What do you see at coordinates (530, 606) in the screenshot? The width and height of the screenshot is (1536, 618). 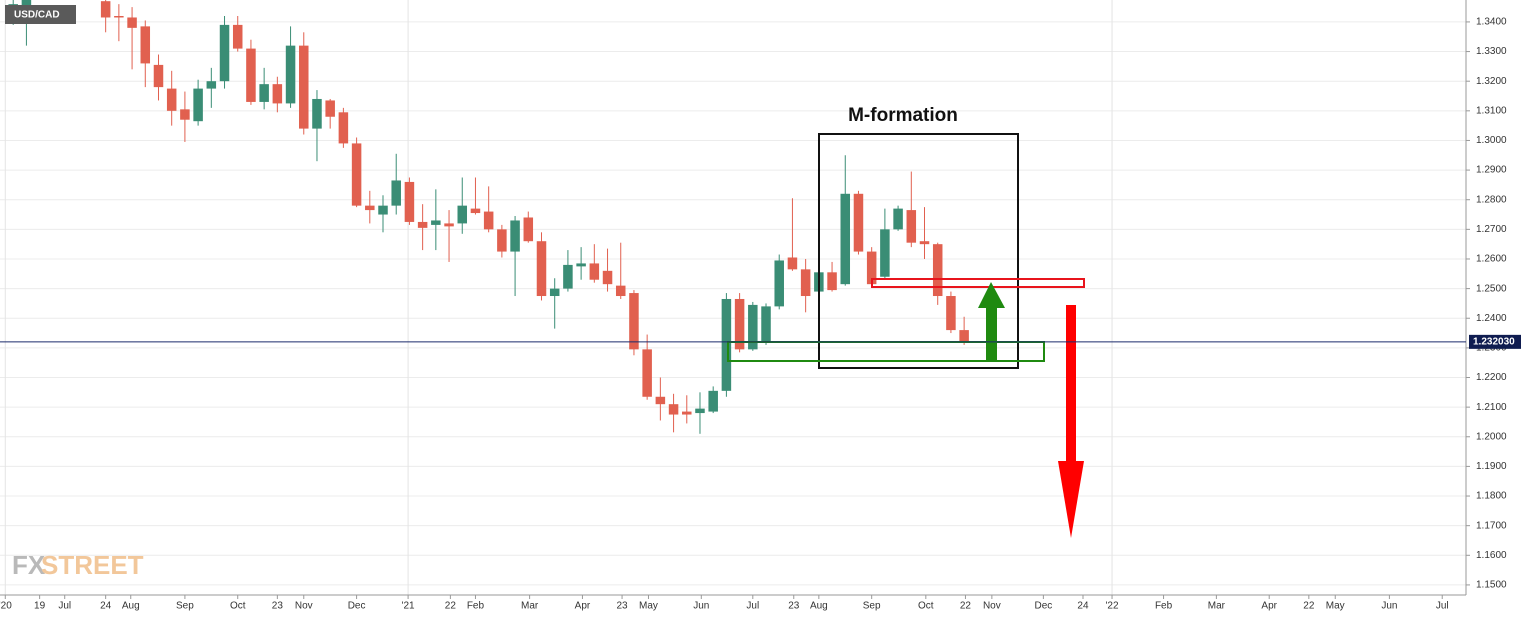 I see `x-tick-label: Mar` at bounding box center [530, 606].